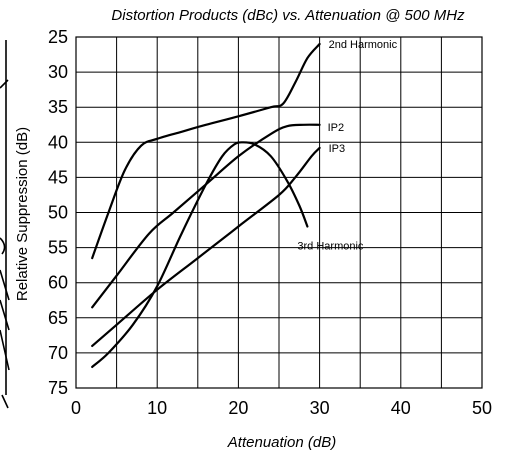  Describe the element at coordinates (336, 128) in the screenshot. I see `series-label-ip2: IP2` at that location.